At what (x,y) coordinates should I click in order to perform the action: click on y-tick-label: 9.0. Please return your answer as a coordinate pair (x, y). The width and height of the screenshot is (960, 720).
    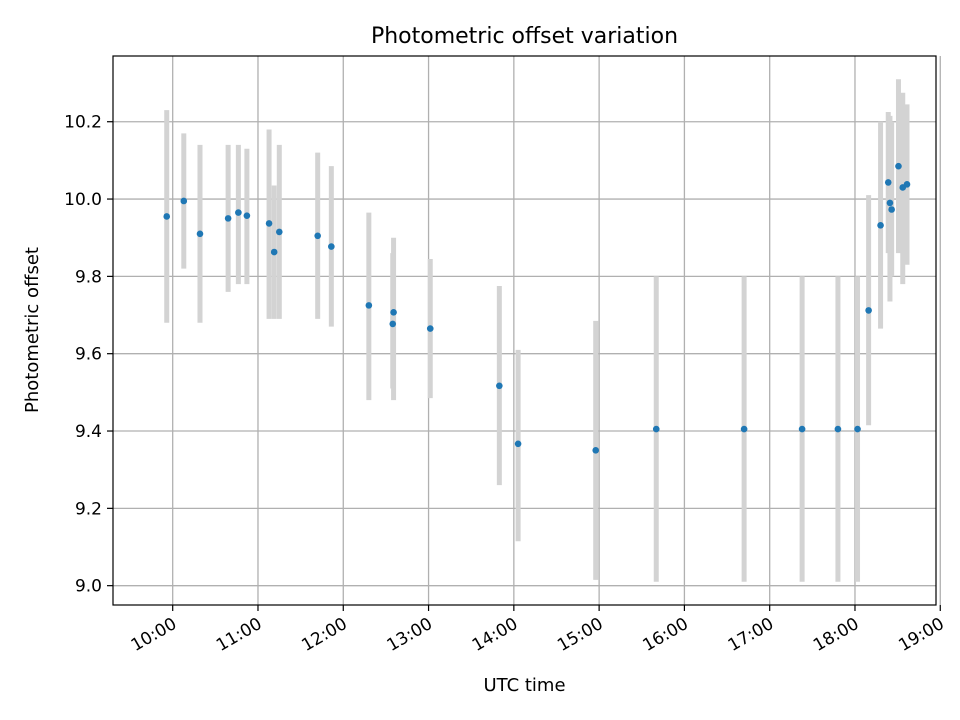
    Looking at the image, I should click on (88, 587).